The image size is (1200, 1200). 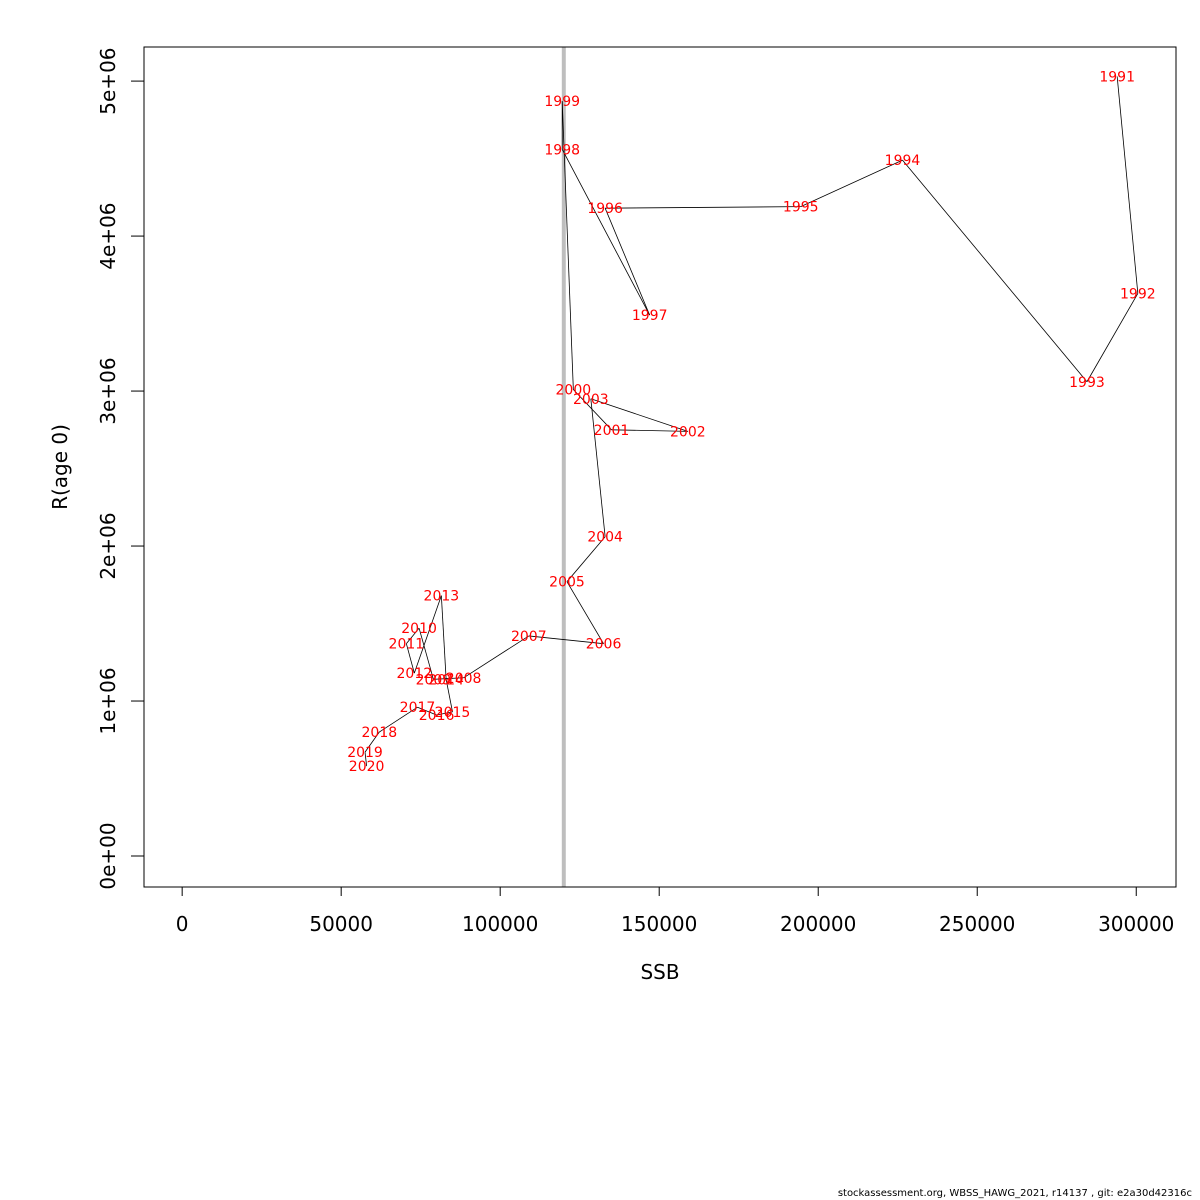 I want to click on year-label-2005: 2005, so click(x=567, y=583).